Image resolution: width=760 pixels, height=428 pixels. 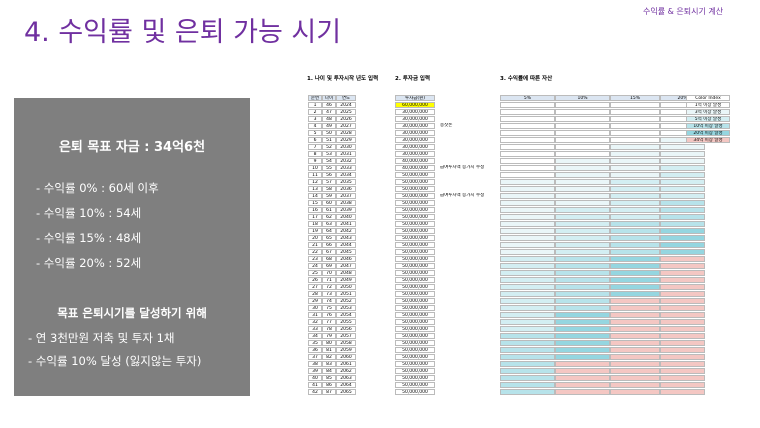 I want to click on row-cell: 2027, so click(x=346, y=126).